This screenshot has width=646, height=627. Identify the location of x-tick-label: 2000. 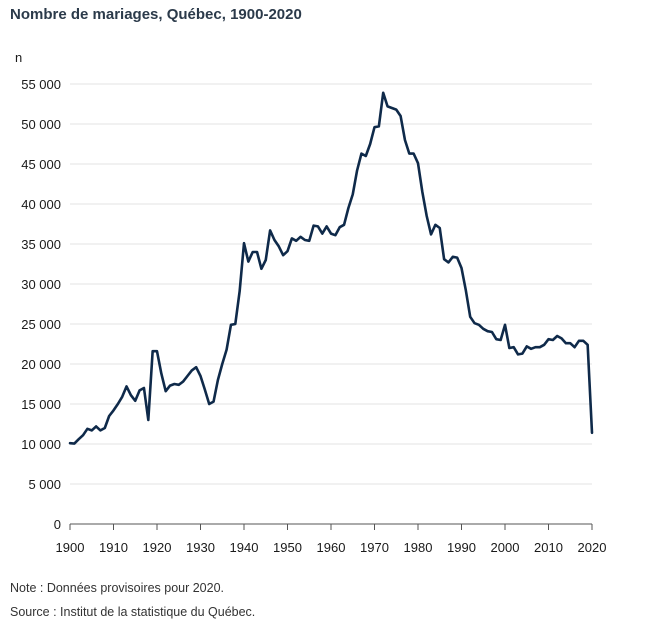
(505, 547).